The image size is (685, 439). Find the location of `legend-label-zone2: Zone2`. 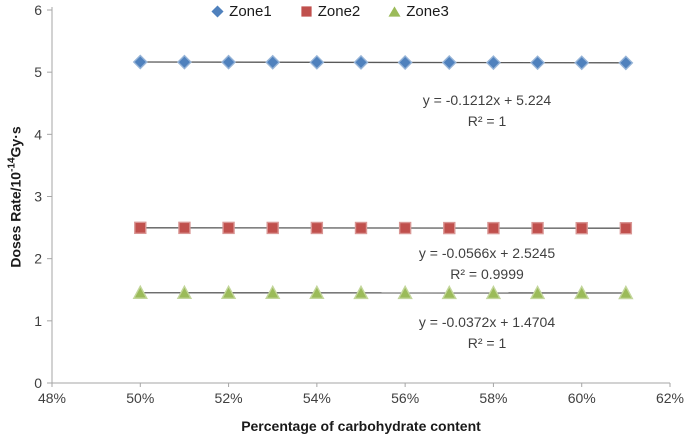

legend-label-zone2: Zone2 is located at coordinates (339, 11).